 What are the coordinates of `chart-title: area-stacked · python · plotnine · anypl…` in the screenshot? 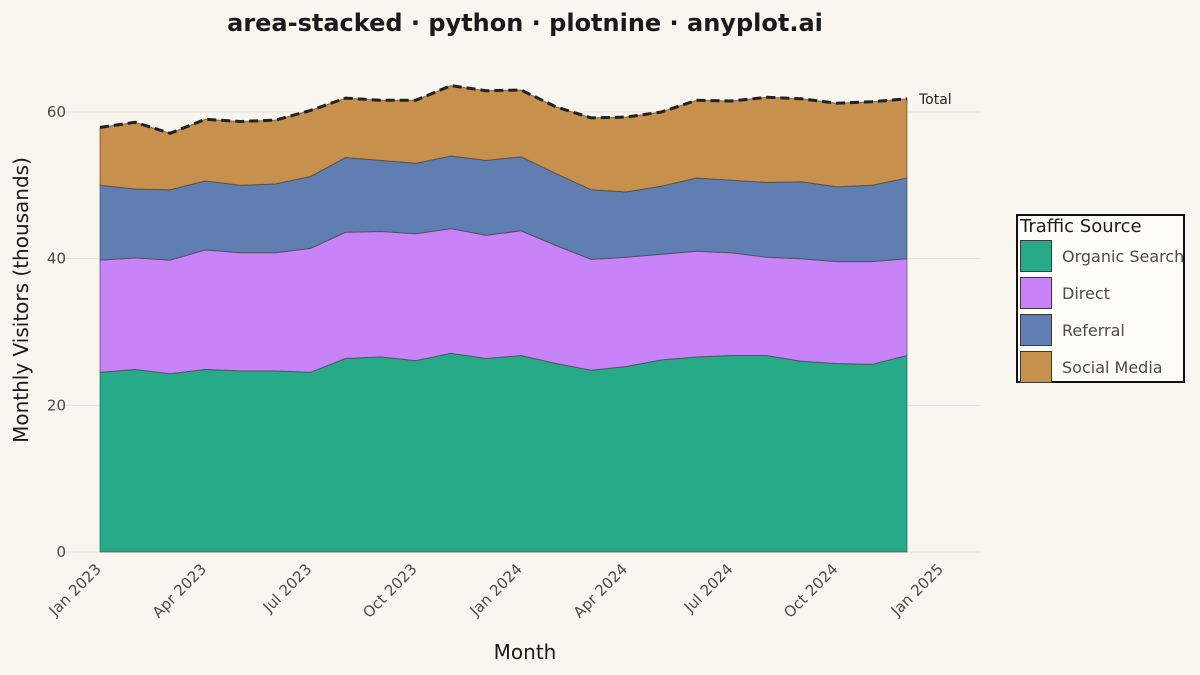 It's located at (525, 23).